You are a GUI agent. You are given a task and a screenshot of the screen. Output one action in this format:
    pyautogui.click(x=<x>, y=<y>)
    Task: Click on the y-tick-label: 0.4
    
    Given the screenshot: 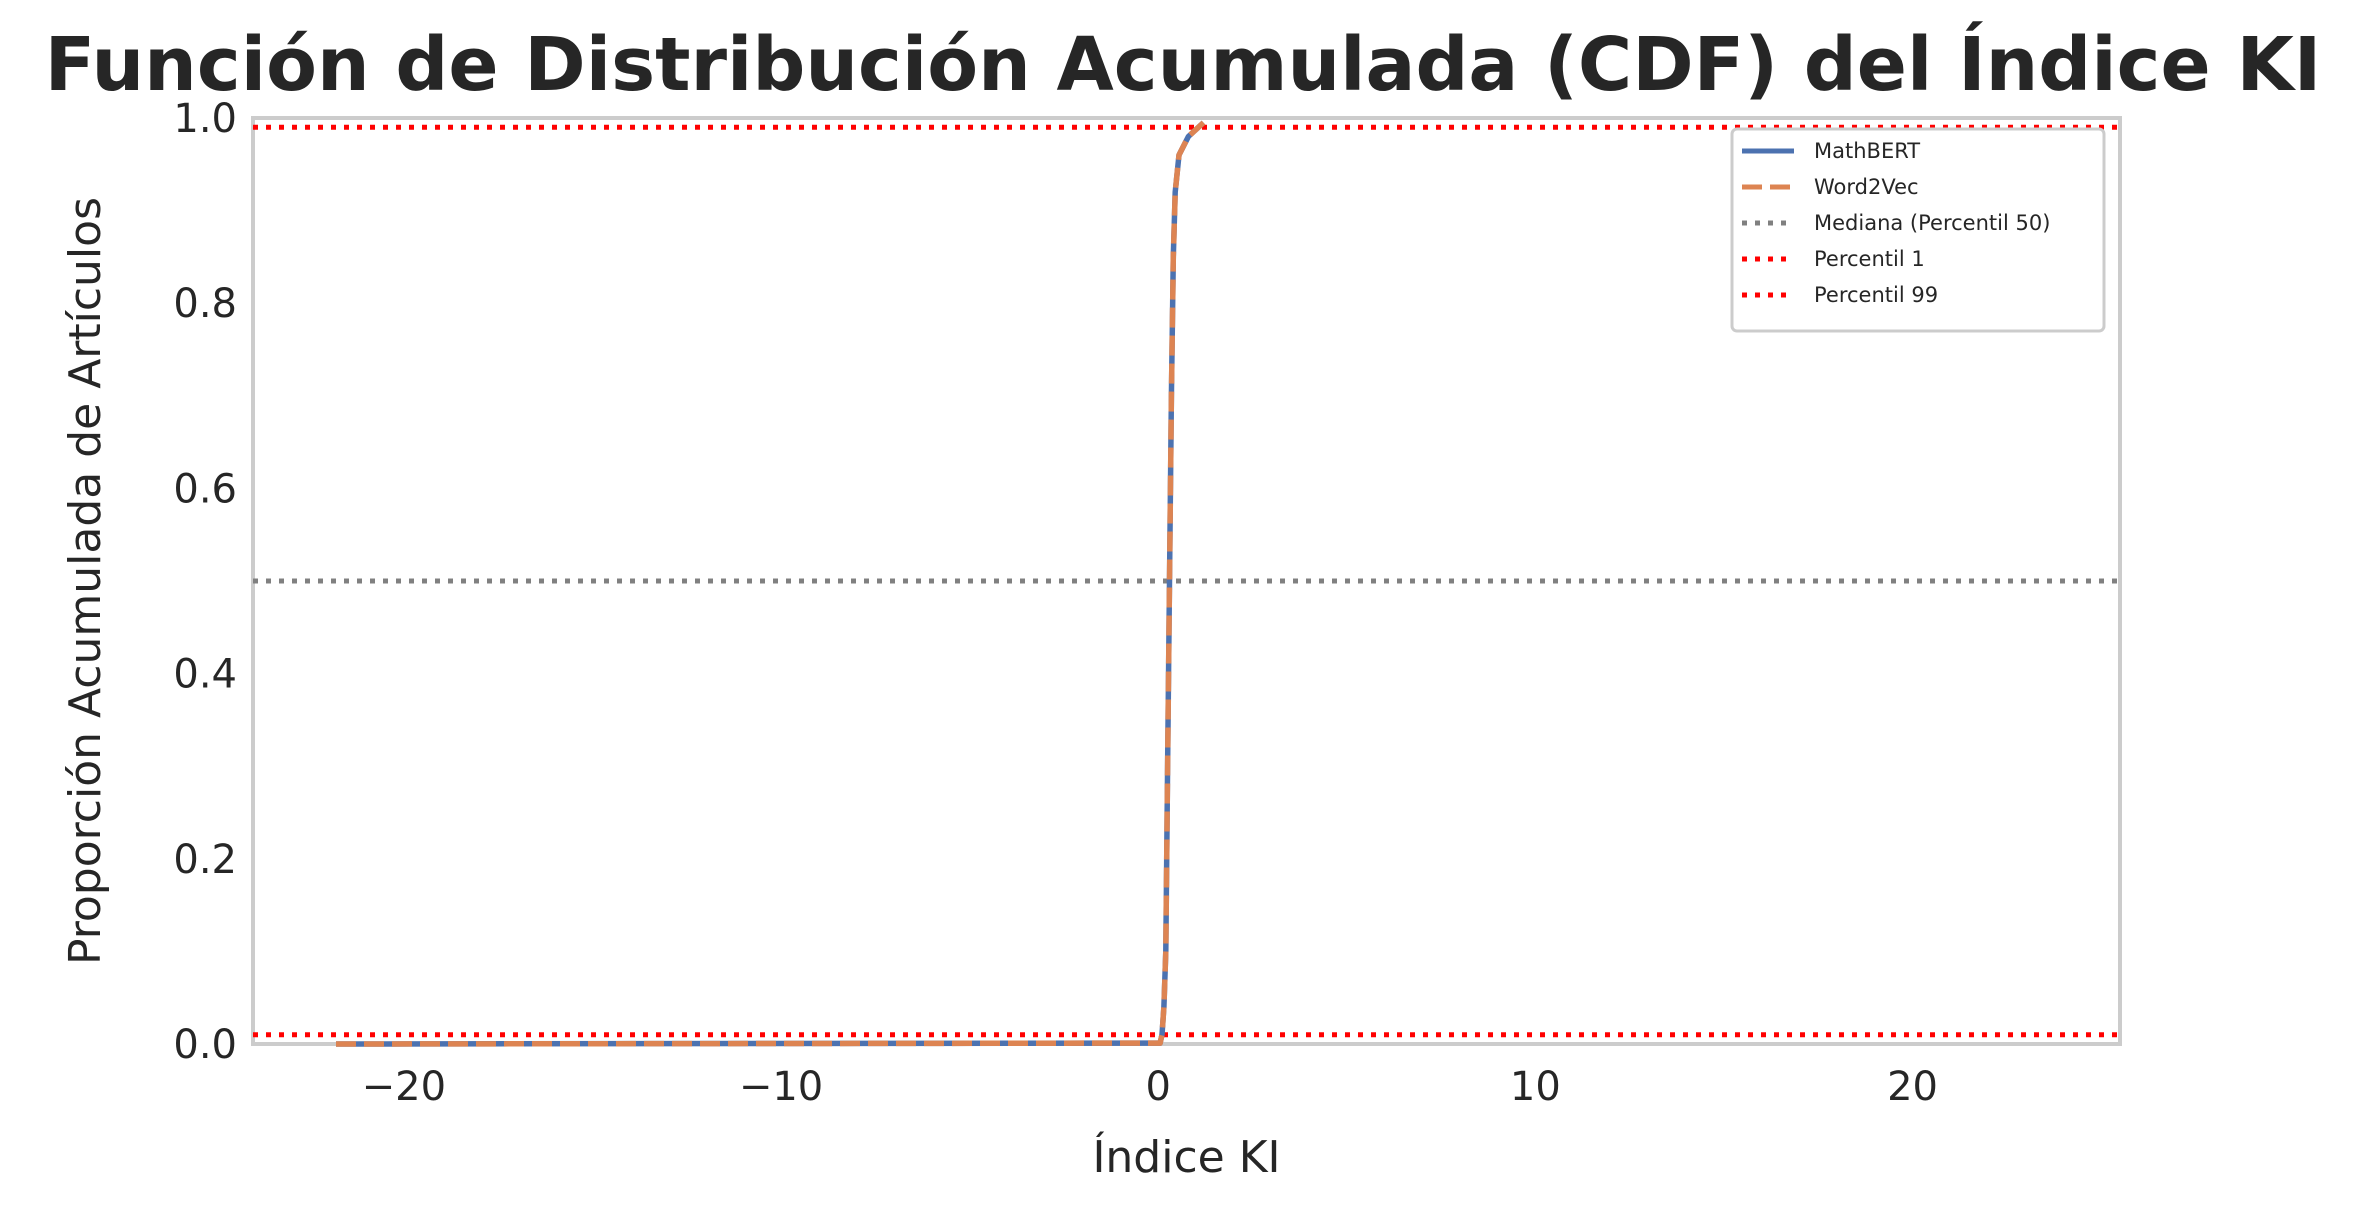 What is the action you would take?
    pyautogui.click(x=205, y=675)
    